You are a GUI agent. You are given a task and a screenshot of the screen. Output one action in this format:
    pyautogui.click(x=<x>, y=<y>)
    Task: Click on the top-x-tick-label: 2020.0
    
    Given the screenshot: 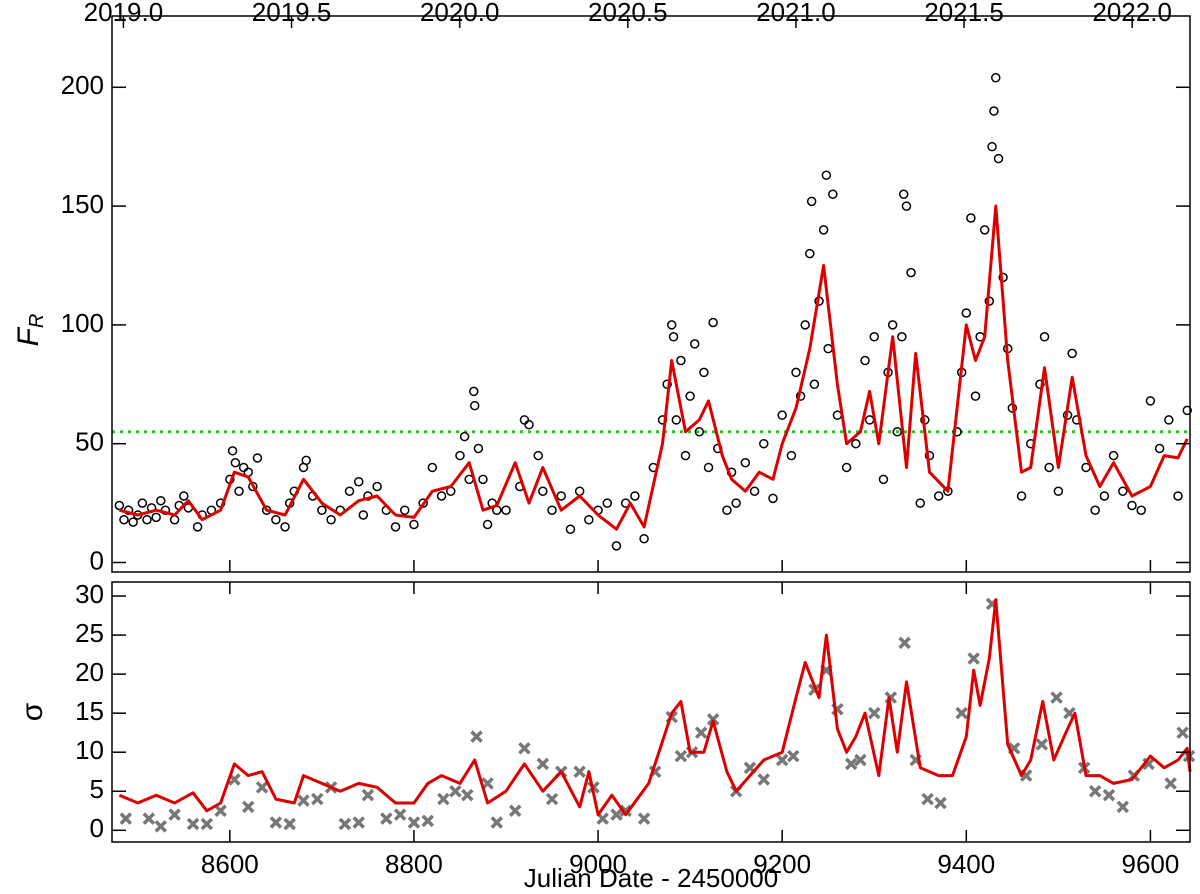 What is the action you would take?
    pyautogui.click(x=460, y=13)
    